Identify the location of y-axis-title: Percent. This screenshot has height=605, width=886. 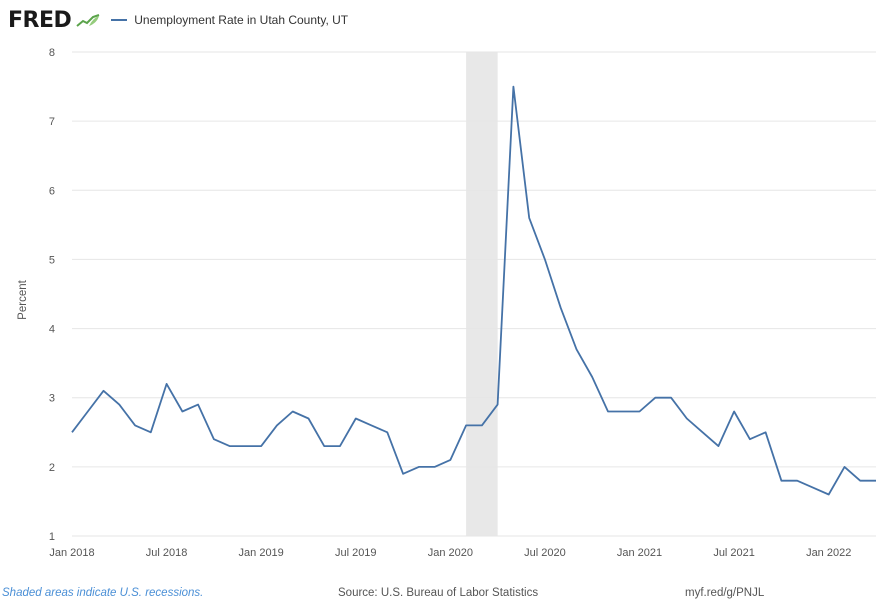
(23, 299).